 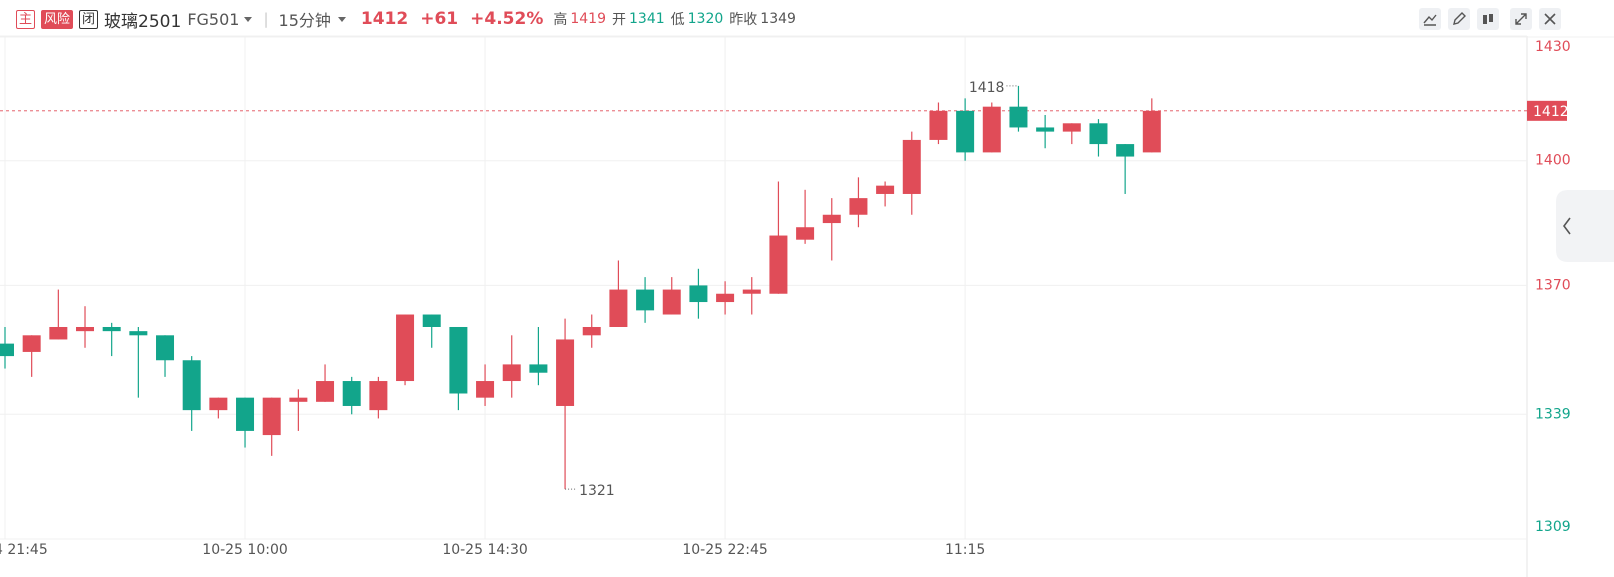 I want to click on x-tick-label: 10-25 10:00, so click(x=244, y=550).